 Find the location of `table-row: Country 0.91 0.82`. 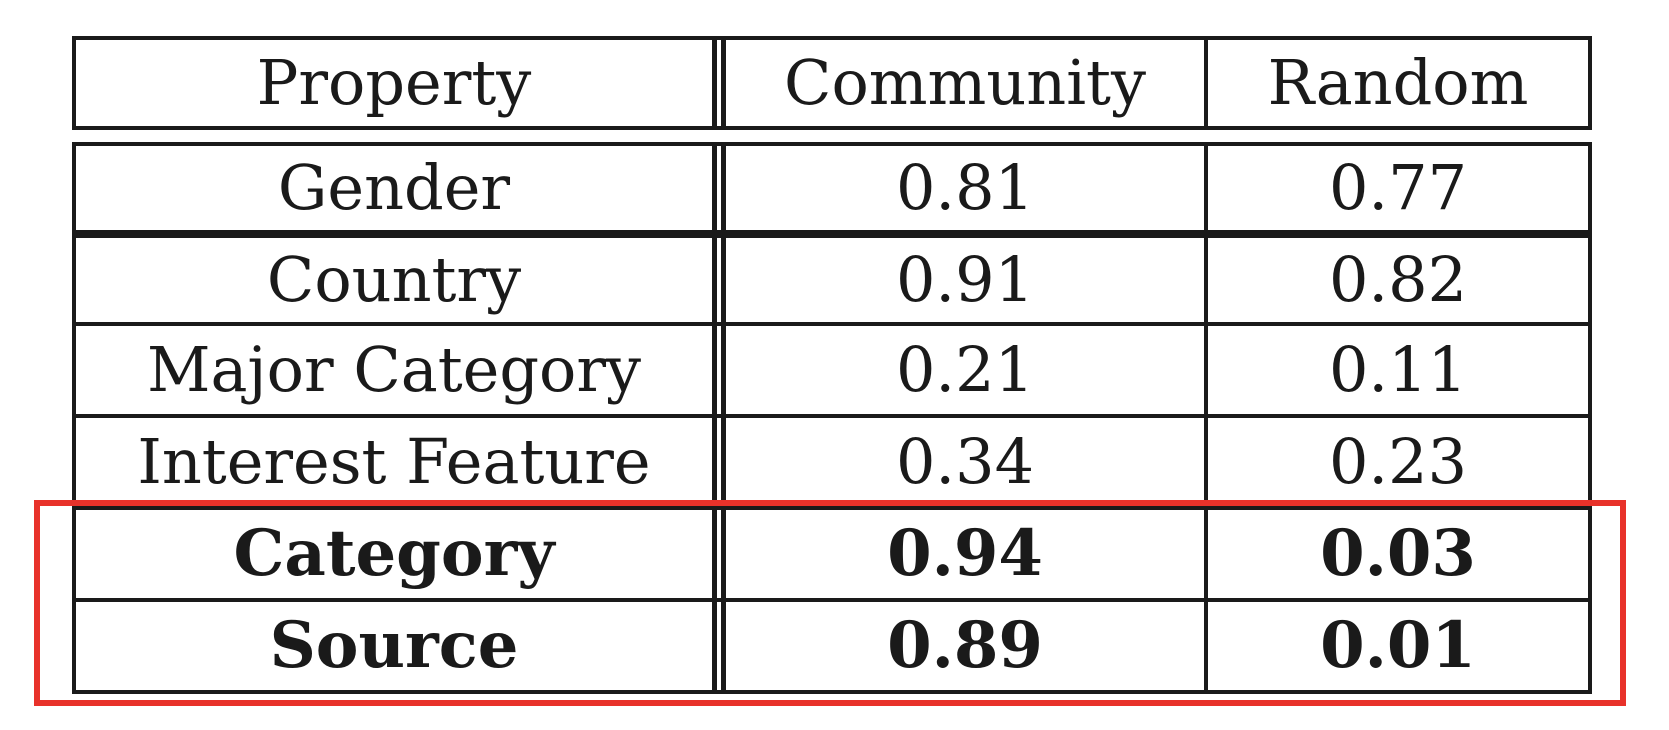

table-row: Country 0.91 0.82 is located at coordinates (832, 280).